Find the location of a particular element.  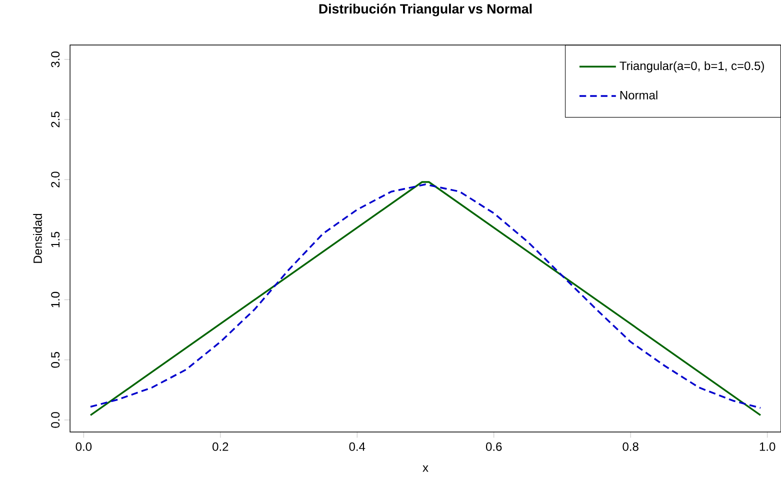

legend-label: Triangular(a=0, b=1, c=0.5) is located at coordinates (692, 66).